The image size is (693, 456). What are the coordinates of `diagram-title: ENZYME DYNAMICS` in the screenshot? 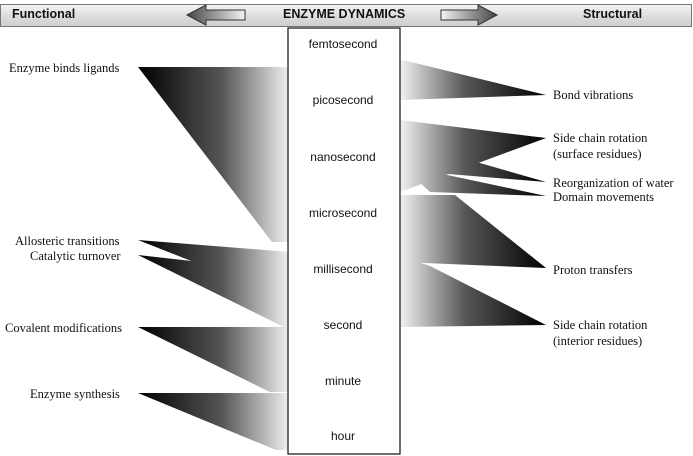 It's located at (344, 14).